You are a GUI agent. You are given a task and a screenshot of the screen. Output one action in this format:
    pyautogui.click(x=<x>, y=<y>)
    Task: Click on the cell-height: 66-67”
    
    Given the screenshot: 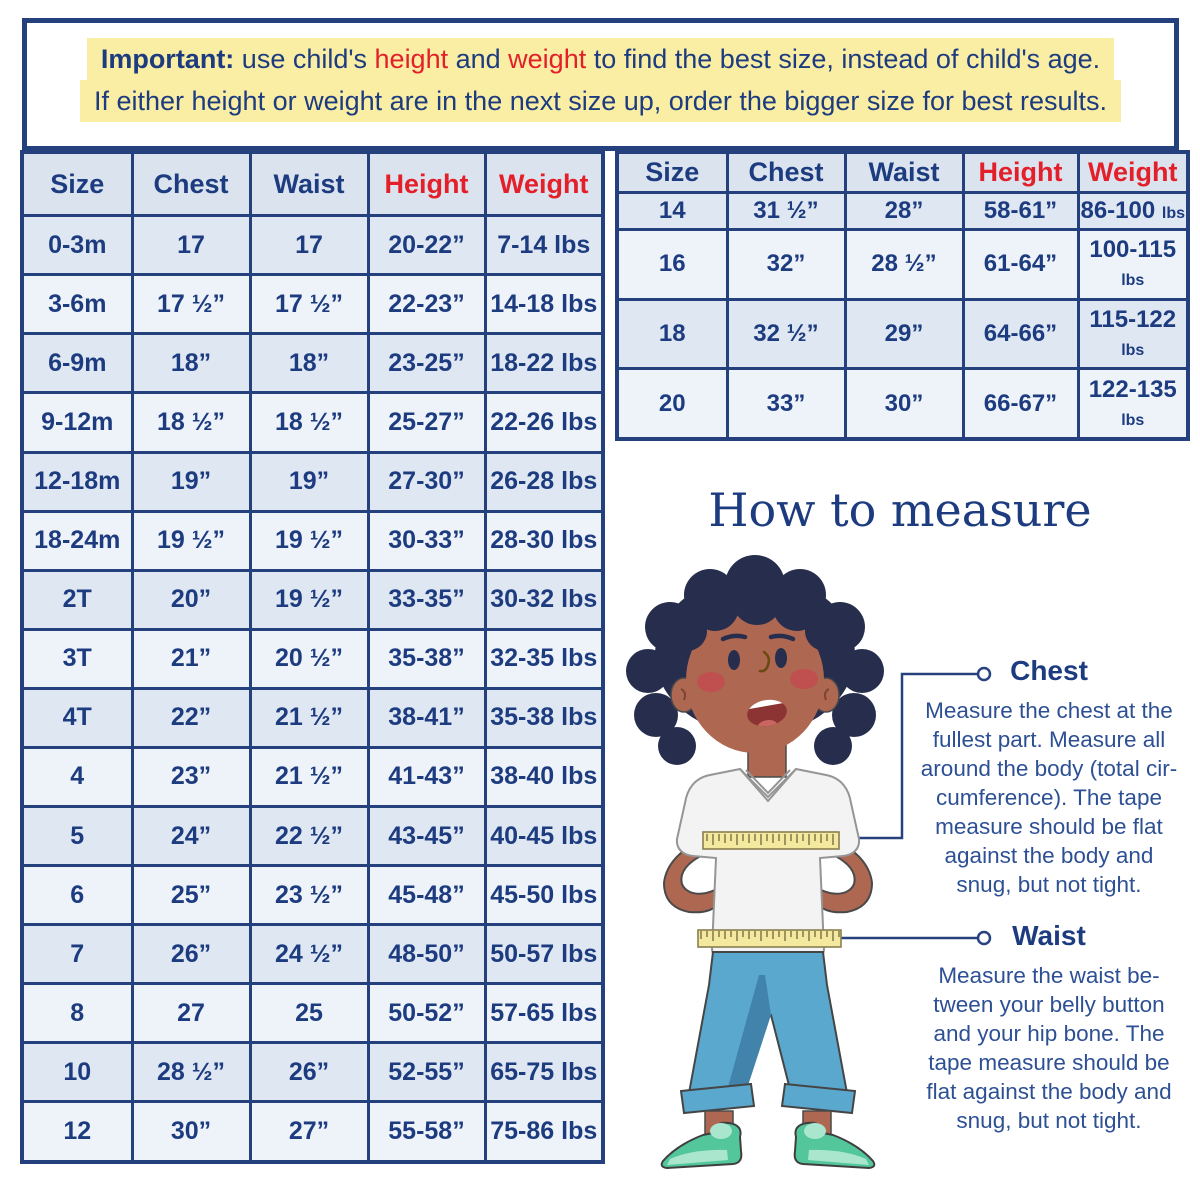 What is the action you would take?
    pyautogui.click(x=1020, y=404)
    